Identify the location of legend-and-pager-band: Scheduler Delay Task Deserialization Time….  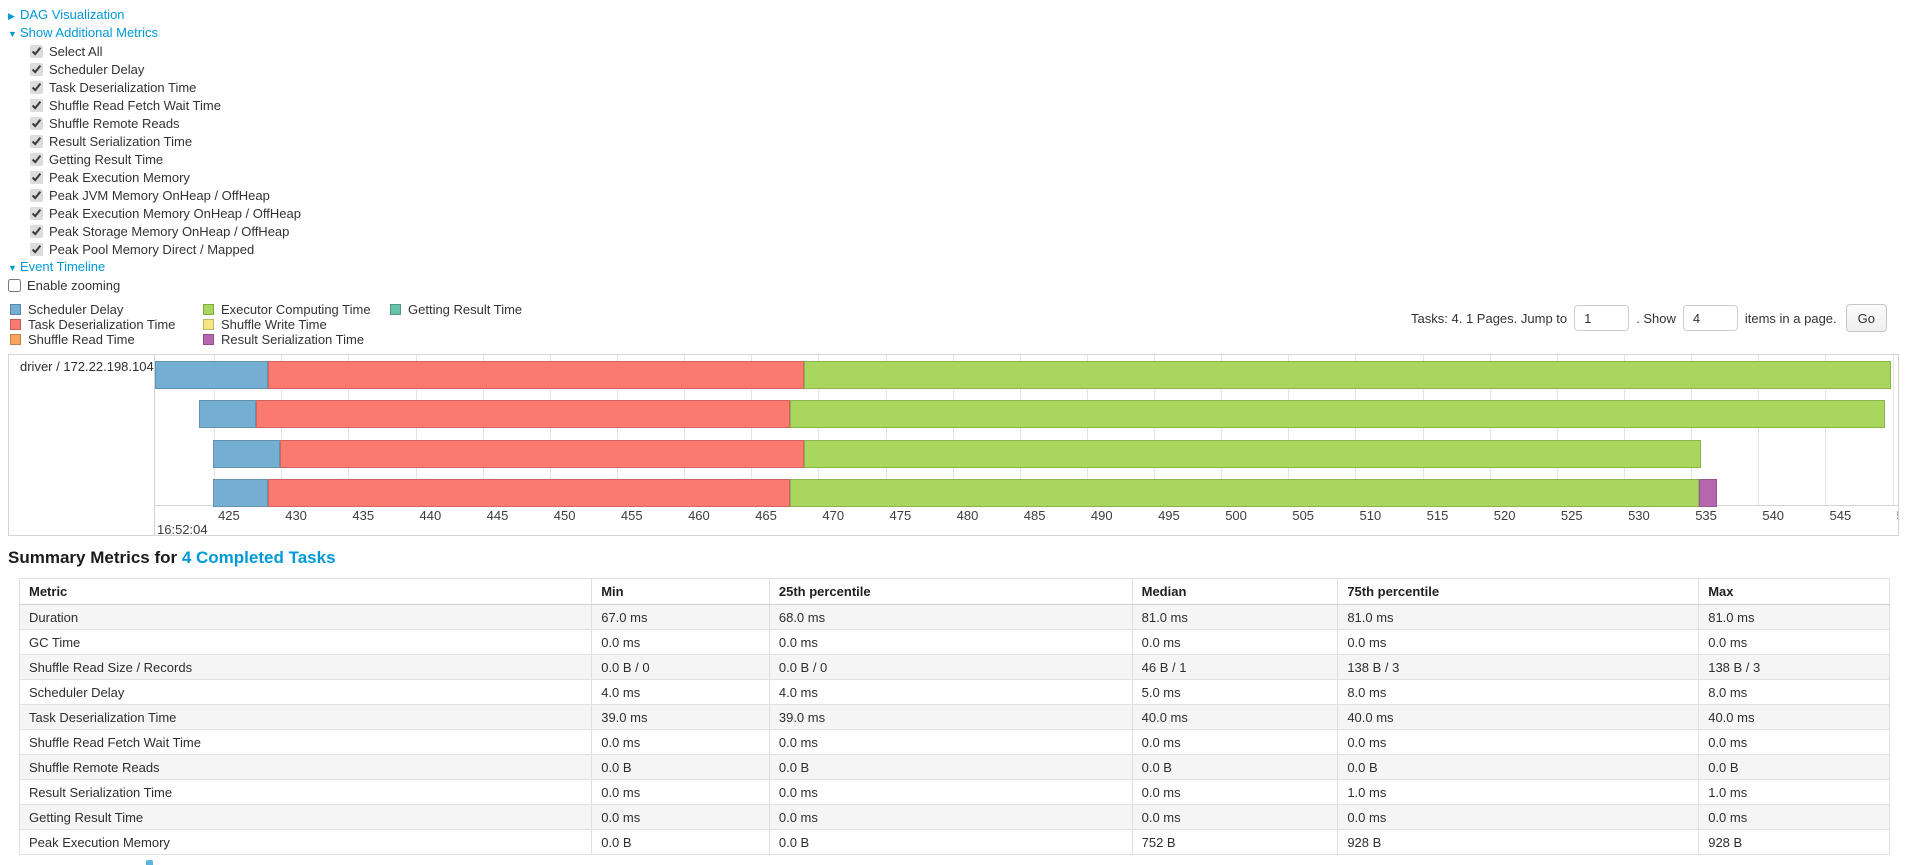
(948, 324).